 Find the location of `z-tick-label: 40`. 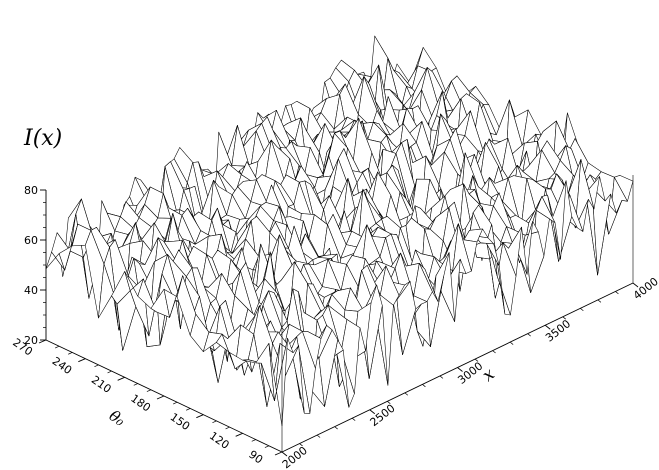

z-tick-label: 40 is located at coordinates (31, 290).